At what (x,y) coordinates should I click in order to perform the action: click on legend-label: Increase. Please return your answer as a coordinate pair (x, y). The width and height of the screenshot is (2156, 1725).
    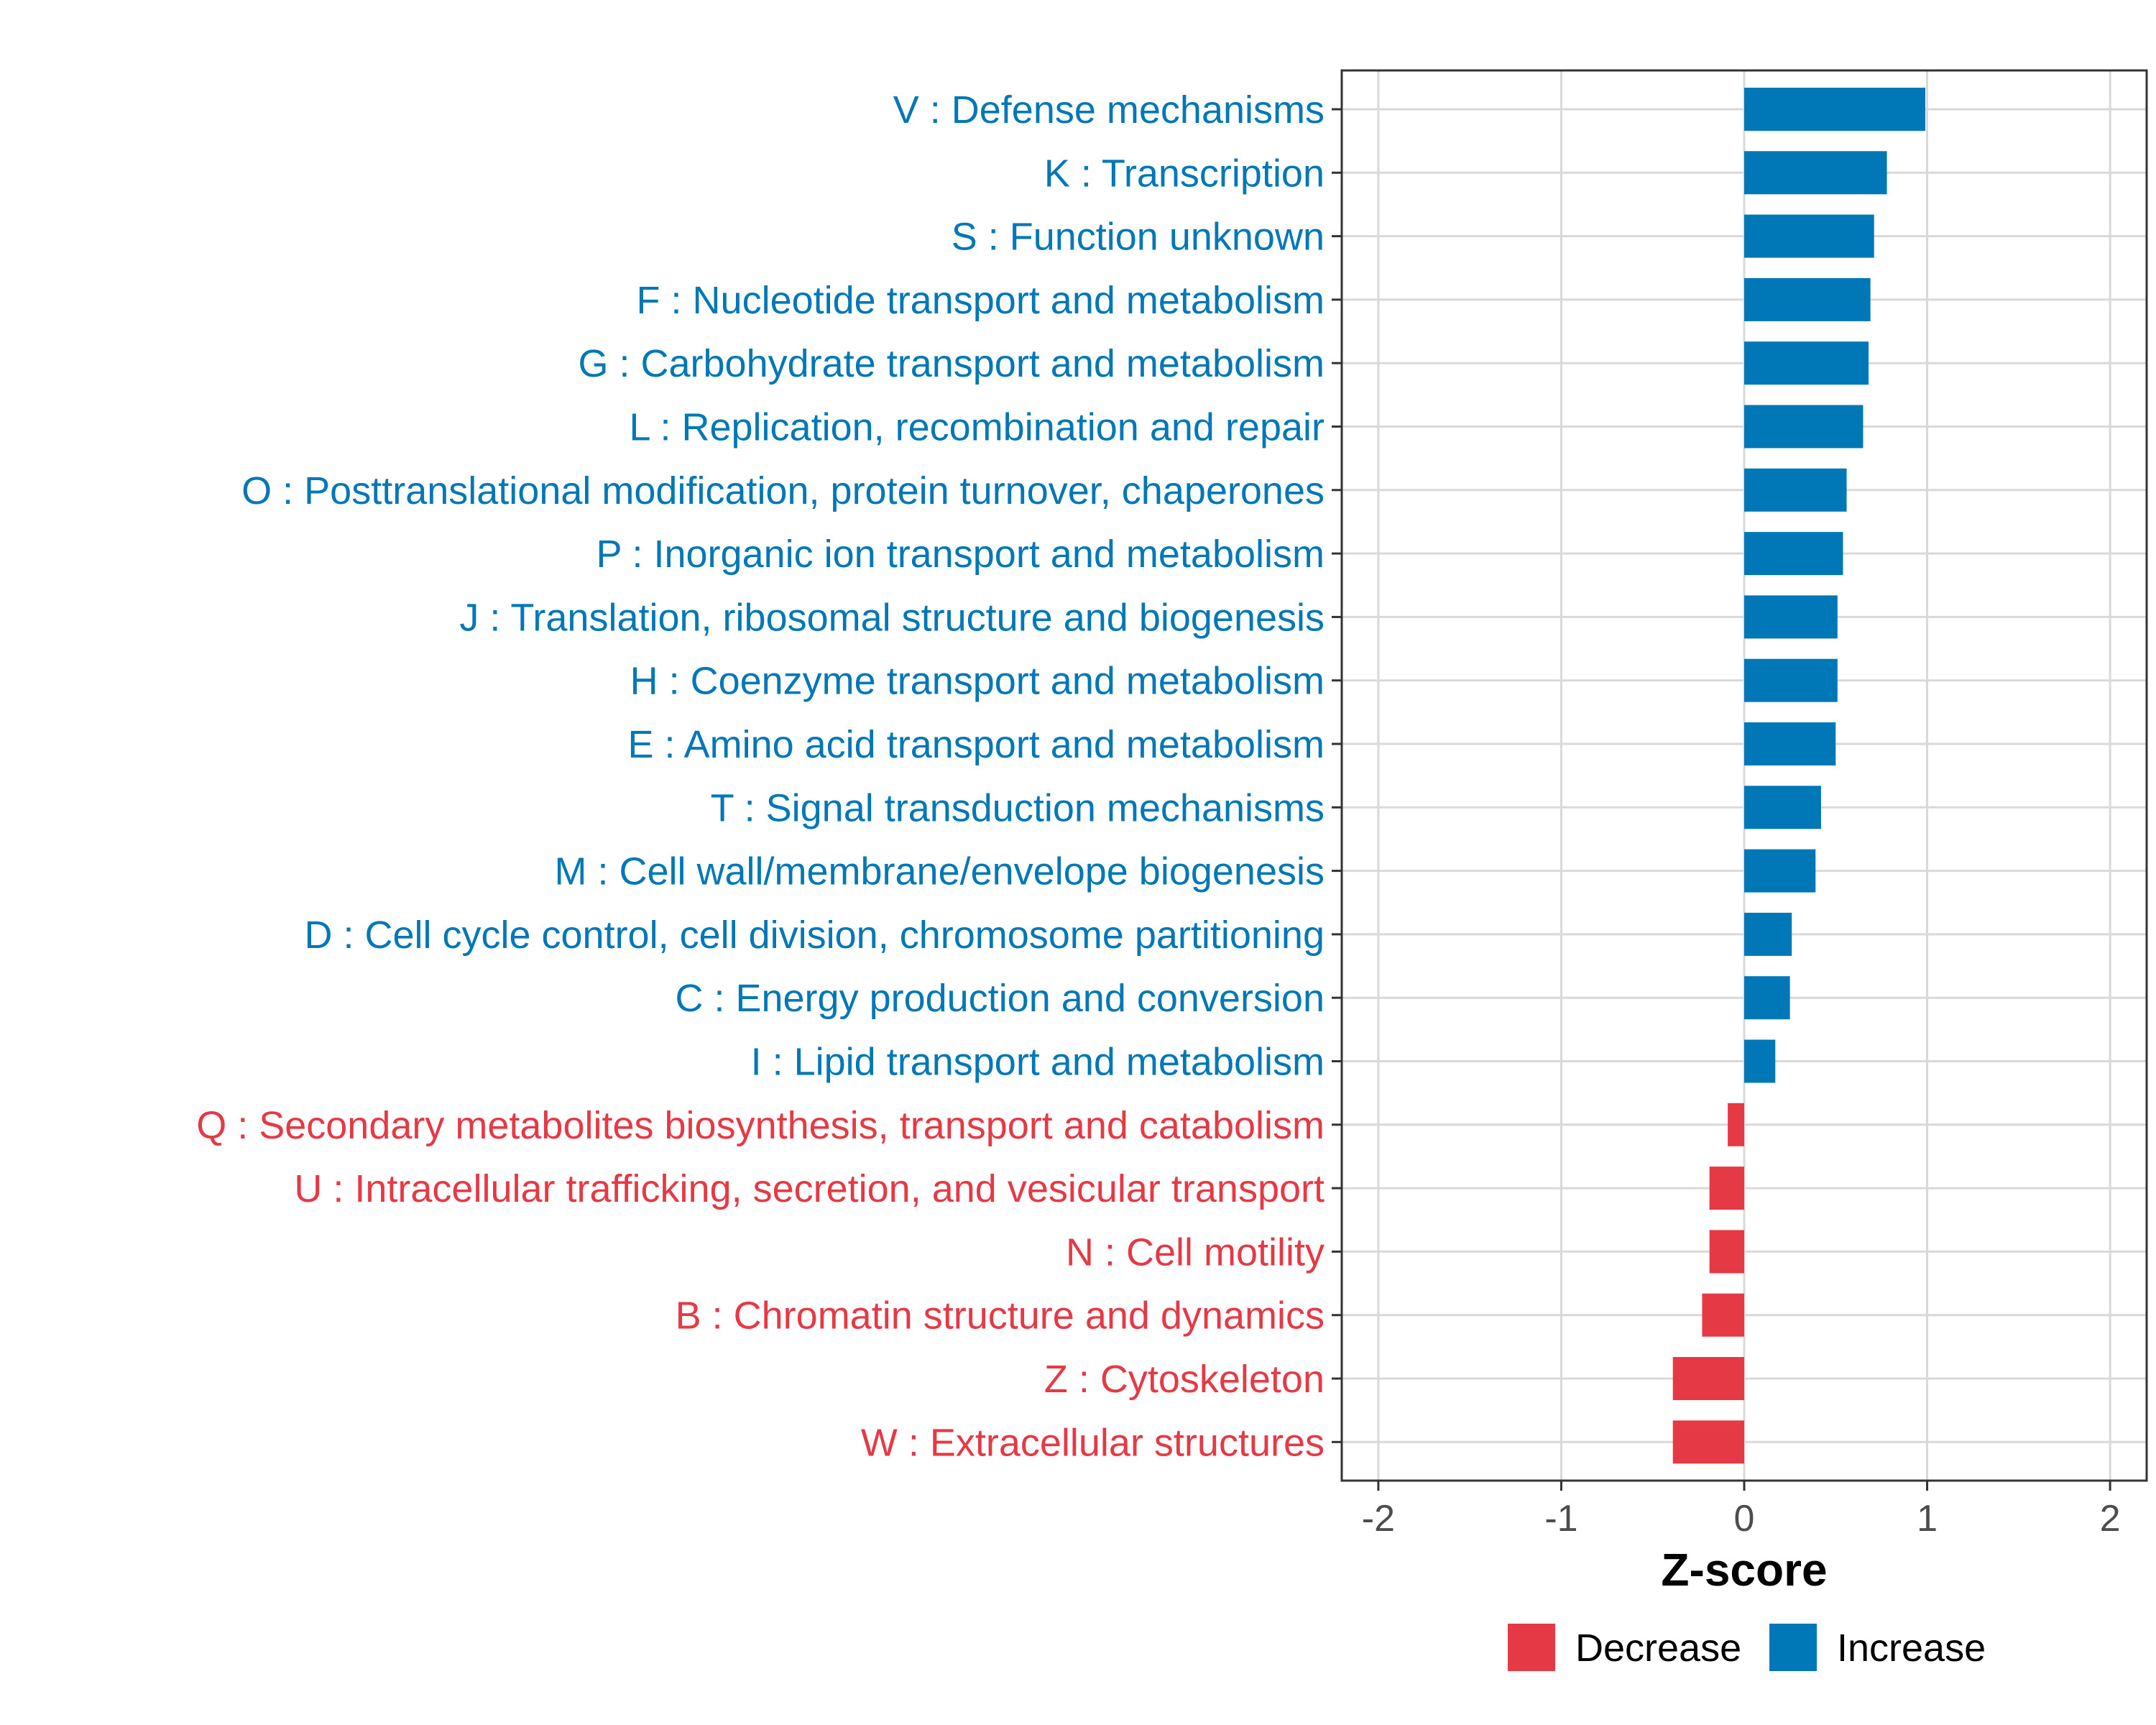
    Looking at the image, I should click on (1911, 1648).